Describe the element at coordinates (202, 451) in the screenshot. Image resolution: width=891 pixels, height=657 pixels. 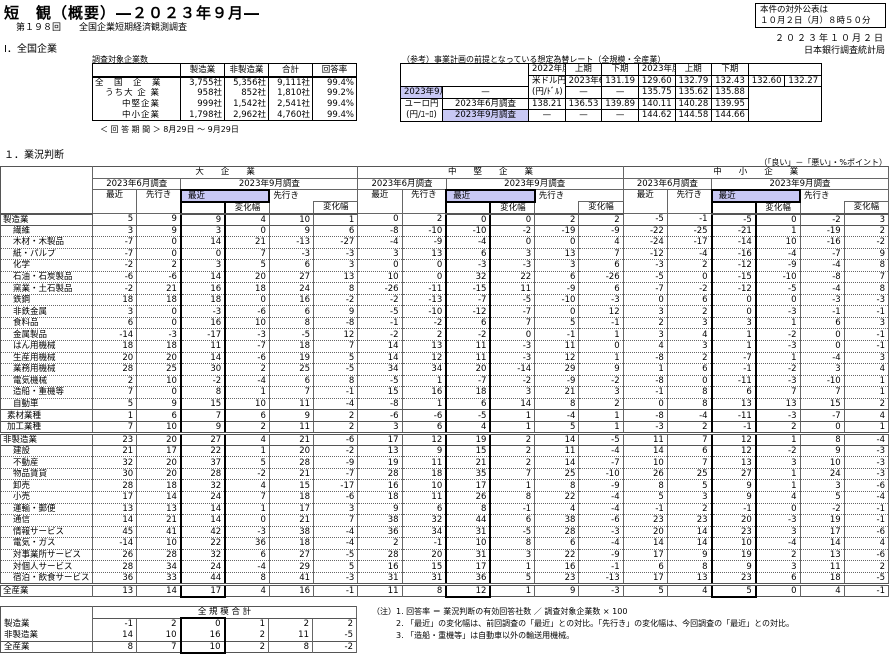
I see `di-value: 22` at that location.